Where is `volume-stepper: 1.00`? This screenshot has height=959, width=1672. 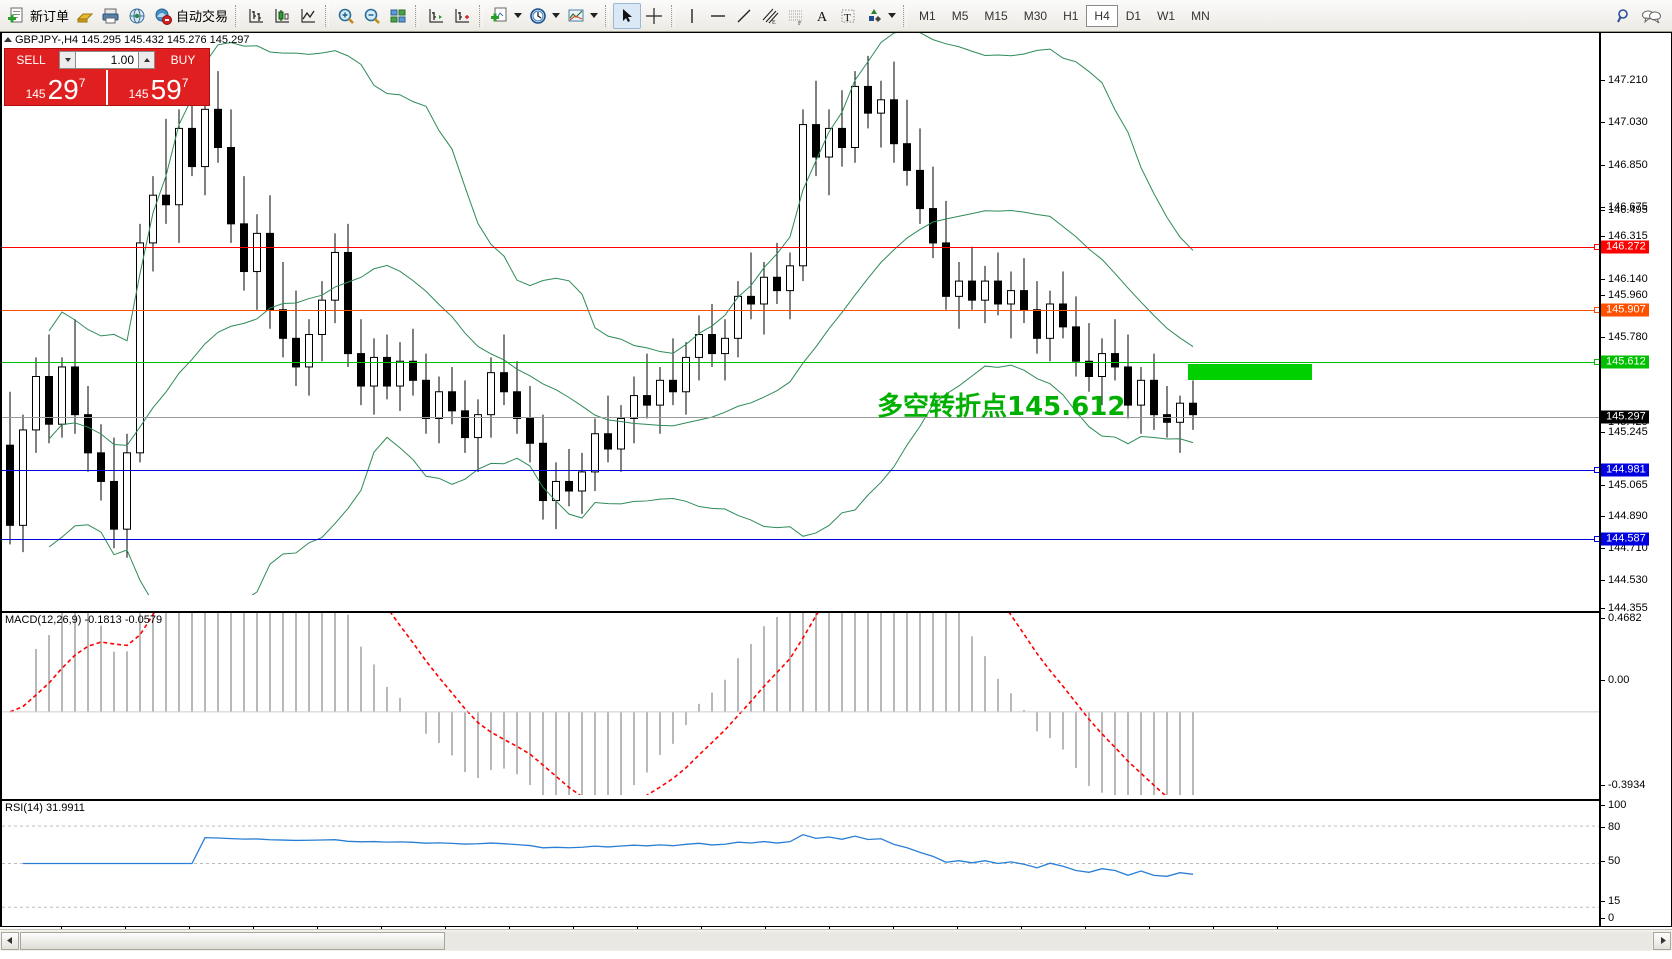 volume-stepper: 1.00 is located at coordinates (107, 60).